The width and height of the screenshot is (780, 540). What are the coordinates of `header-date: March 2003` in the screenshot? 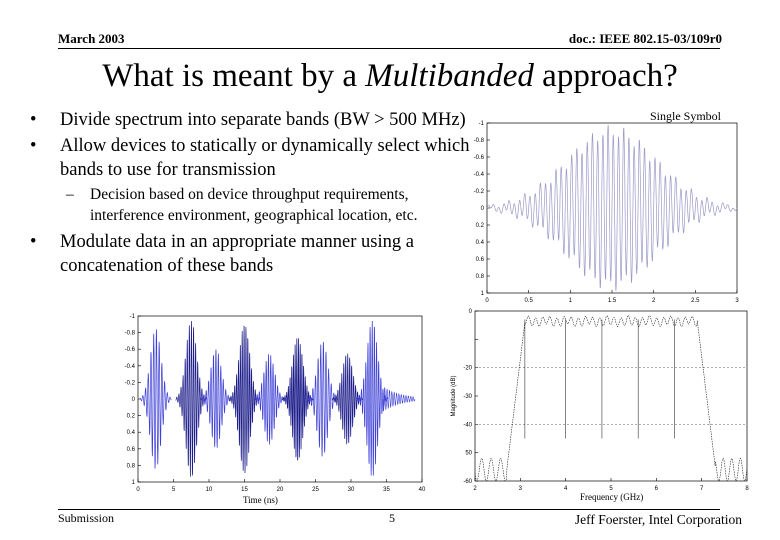 It's located at (91, 38).